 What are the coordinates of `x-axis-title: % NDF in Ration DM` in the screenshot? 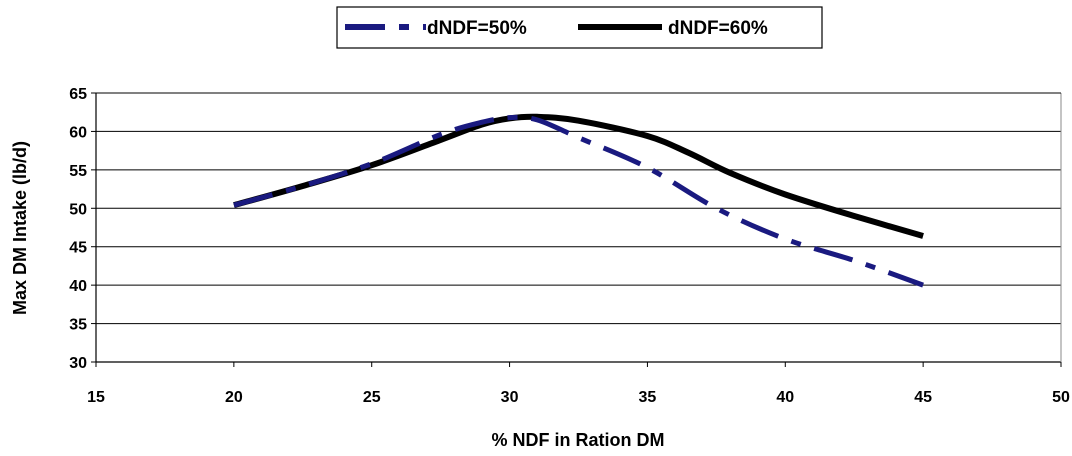 It's located at (578, 440).